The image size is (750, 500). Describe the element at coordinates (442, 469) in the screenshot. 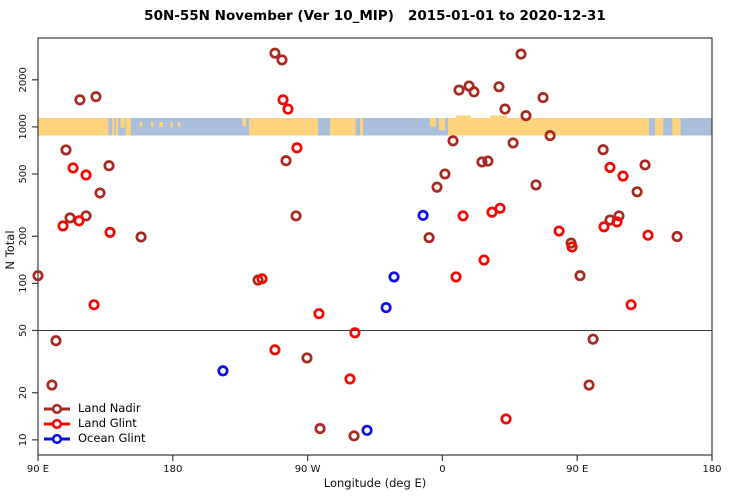

I see `x-tick-label: 0` at that location.